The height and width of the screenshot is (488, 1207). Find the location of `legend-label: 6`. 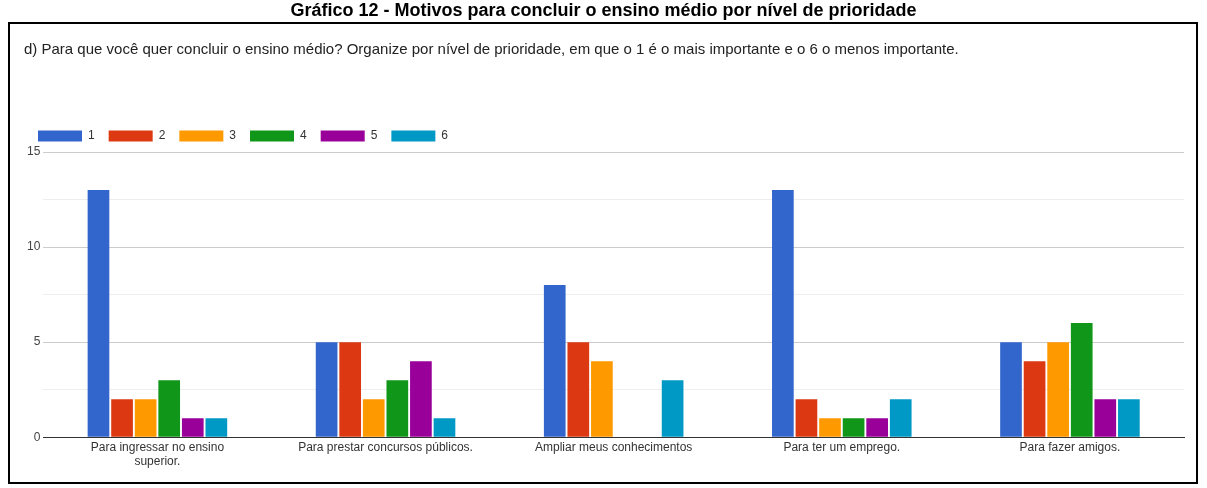

legend-label: 6 is located at coordinates (445, 135).